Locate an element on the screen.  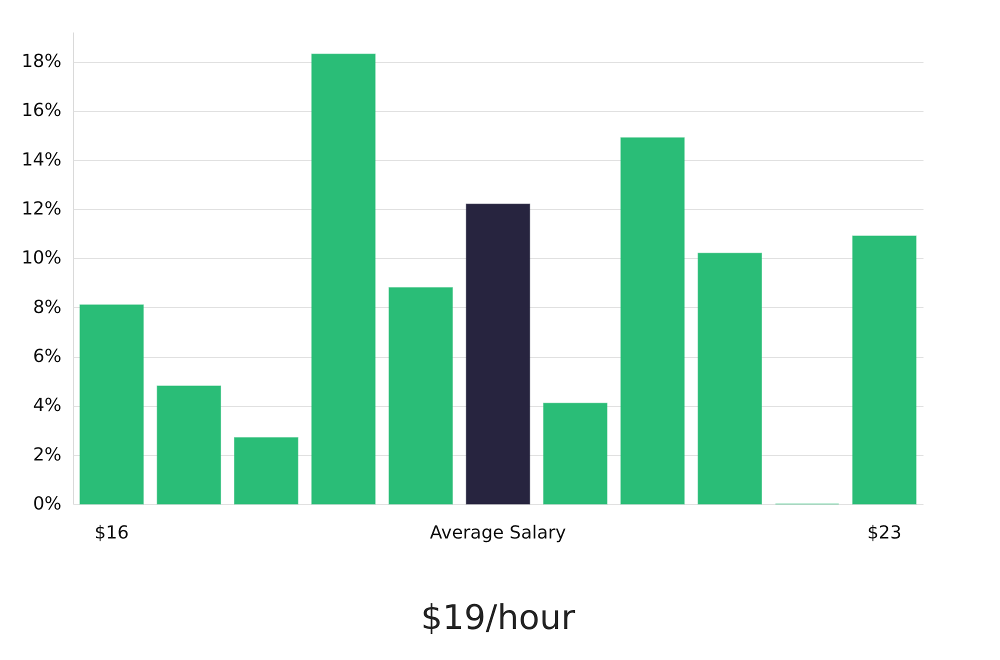
y-tick-label: 6% is located at coordinates (47, 356).